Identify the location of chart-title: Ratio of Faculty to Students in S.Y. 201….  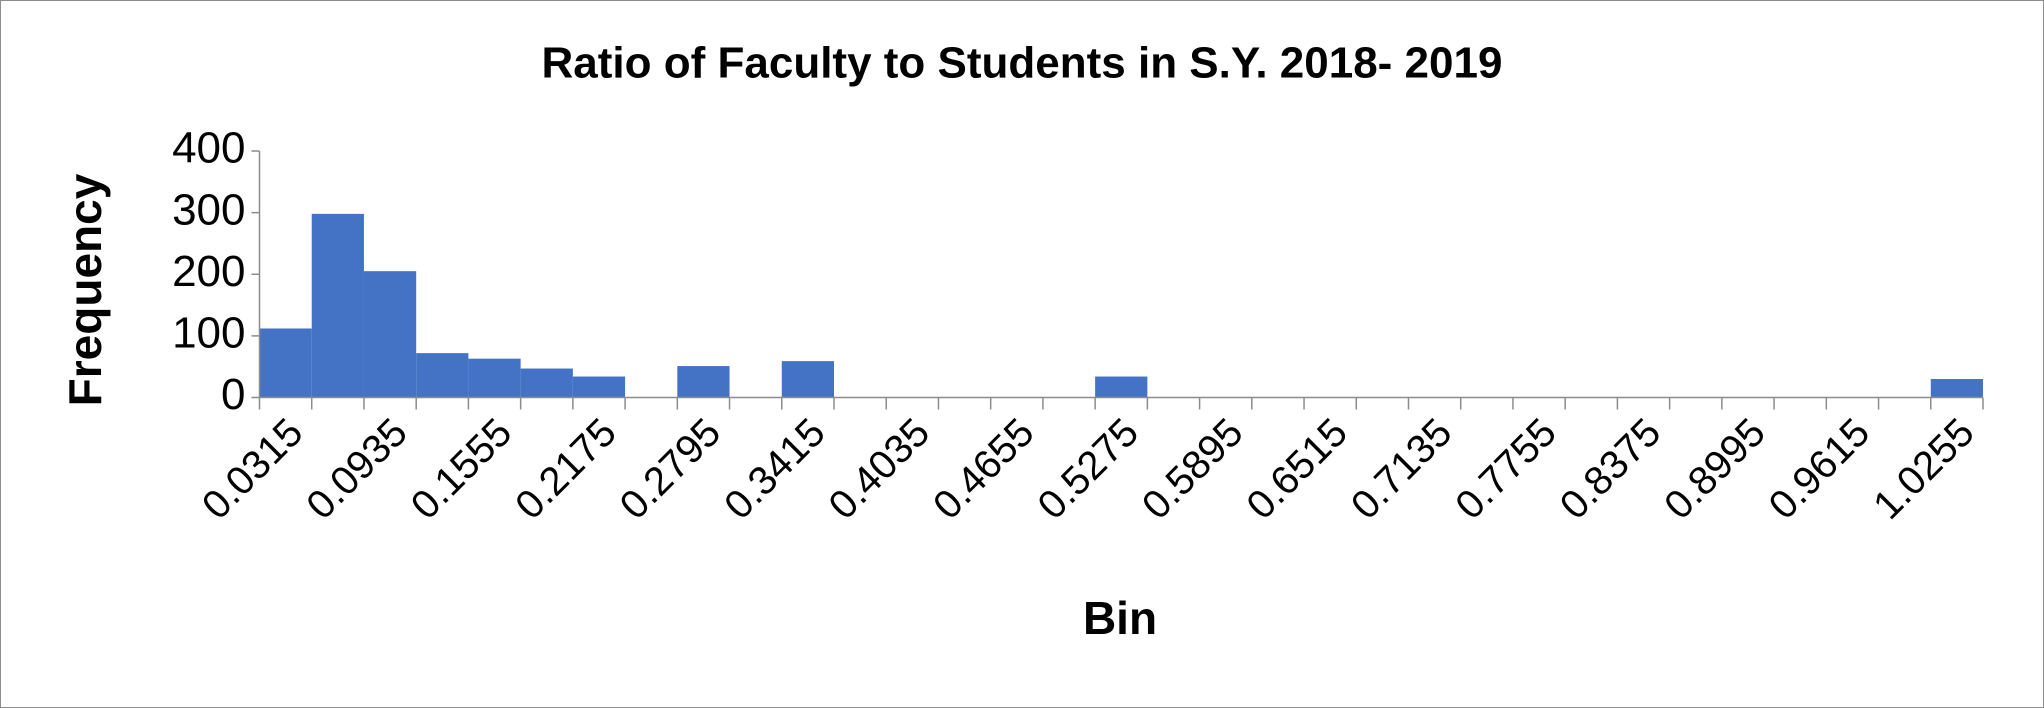
(1022, 63).